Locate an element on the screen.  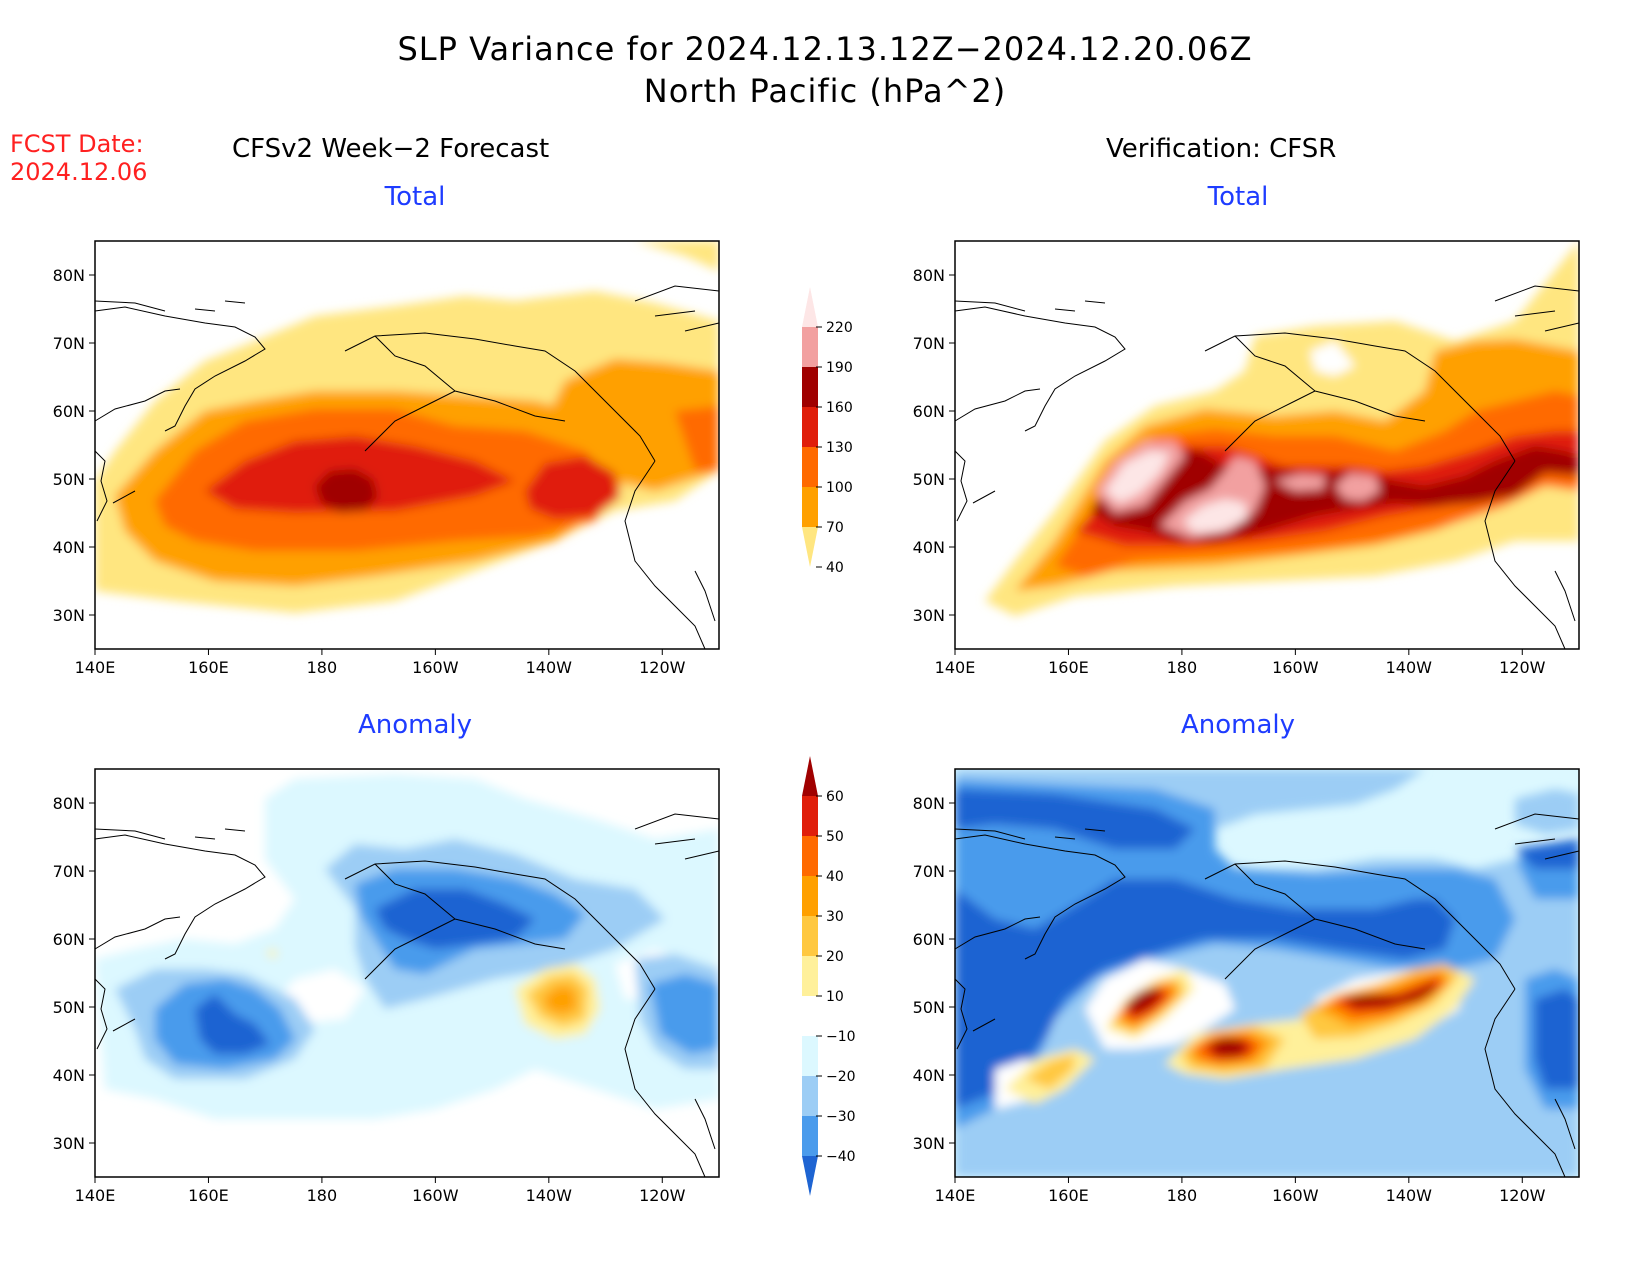
fcst-anomaly-title: Anomaly is located at coordinates (415, 725).